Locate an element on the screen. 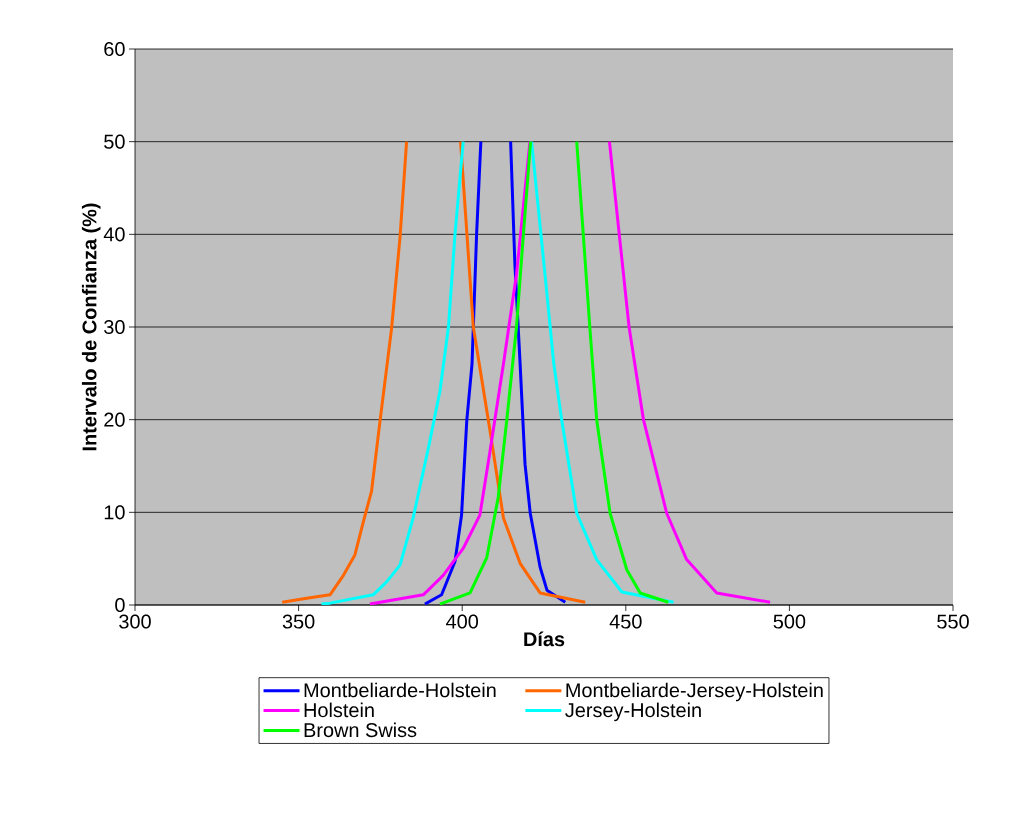  y-tick-label: 60 is located at coordinates (114, 49).